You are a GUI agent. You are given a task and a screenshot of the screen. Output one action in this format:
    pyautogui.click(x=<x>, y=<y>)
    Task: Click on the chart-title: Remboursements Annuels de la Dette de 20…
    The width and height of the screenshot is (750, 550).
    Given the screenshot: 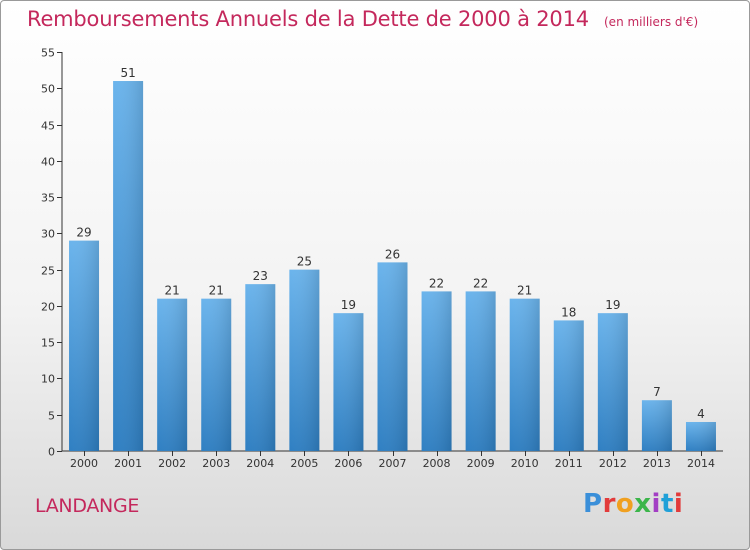 What is the action you would take?
    pyautogui.click(x=308, y=19)
    